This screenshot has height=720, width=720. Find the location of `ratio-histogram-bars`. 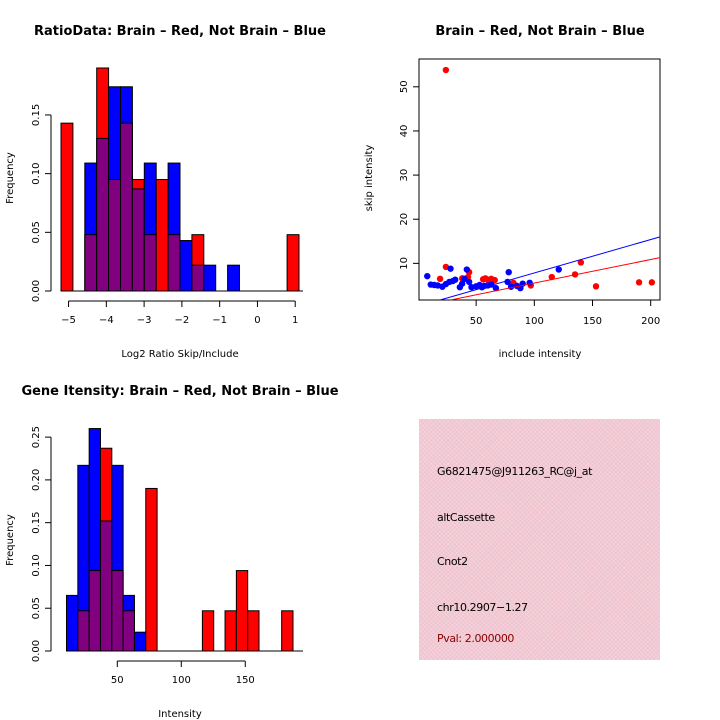

ratio-histogram-bars is located at coordinates (180, 179).